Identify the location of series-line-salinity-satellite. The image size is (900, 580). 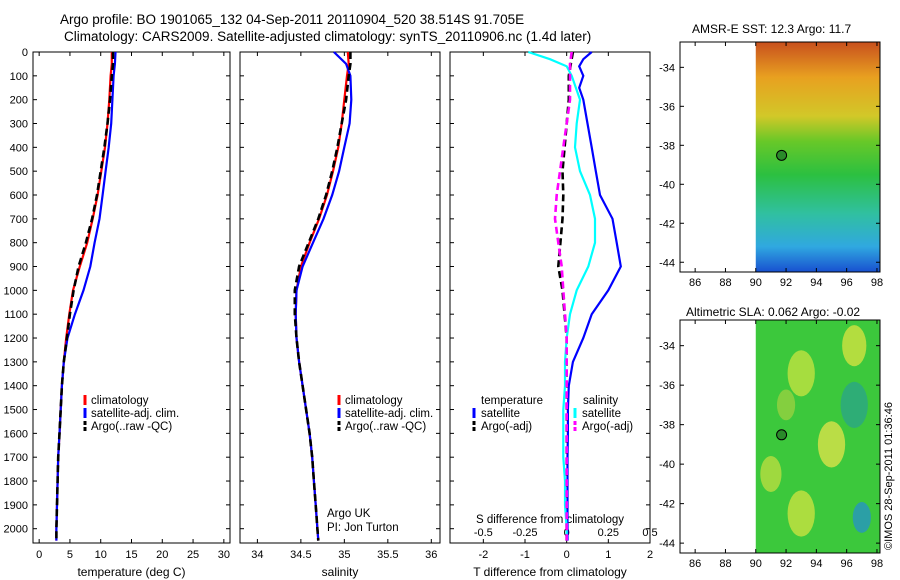
(562, 295).